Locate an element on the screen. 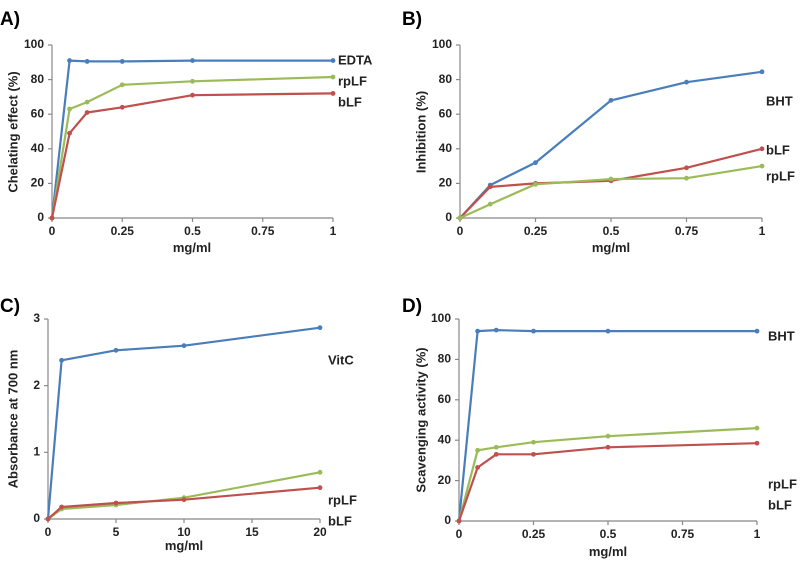 This screenshot has width=800, height=566. y-tick-label: 3 is located at coordinates (36, 318).